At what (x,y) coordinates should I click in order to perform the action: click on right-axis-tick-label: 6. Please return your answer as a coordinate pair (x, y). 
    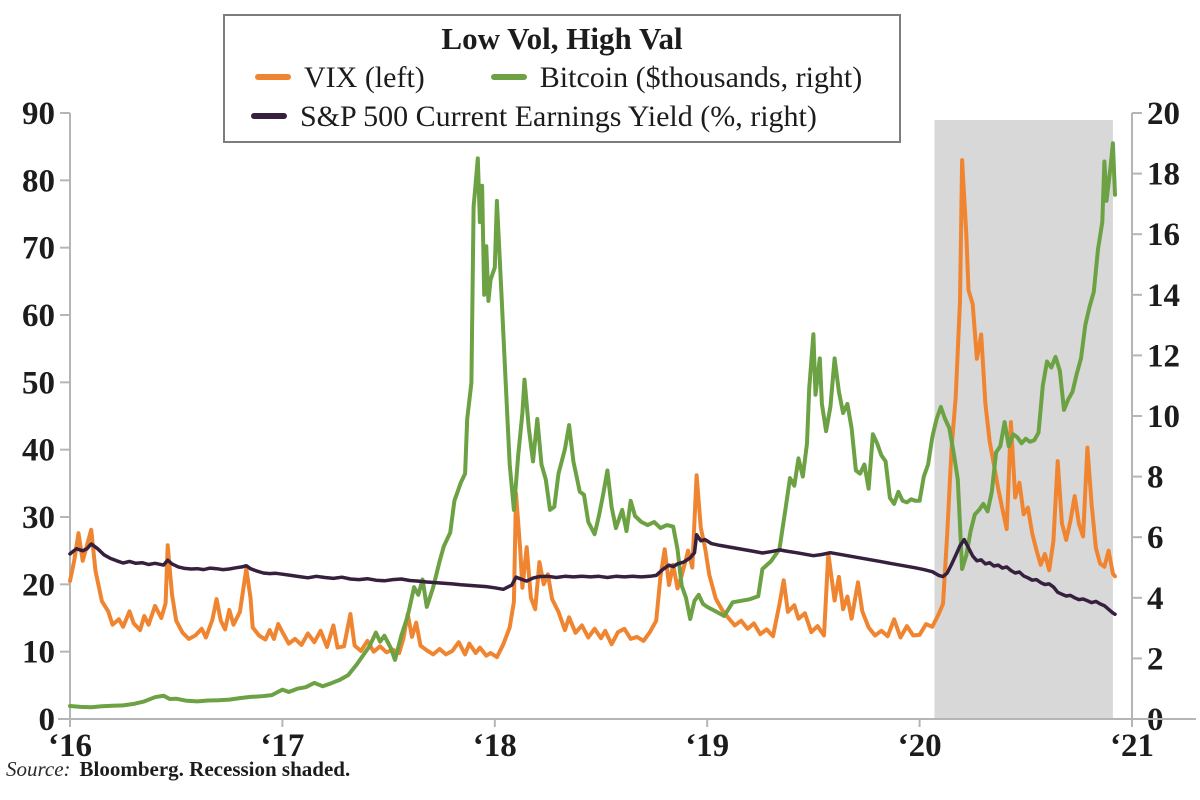
    Looking at the image, I should click on (1155, 538).